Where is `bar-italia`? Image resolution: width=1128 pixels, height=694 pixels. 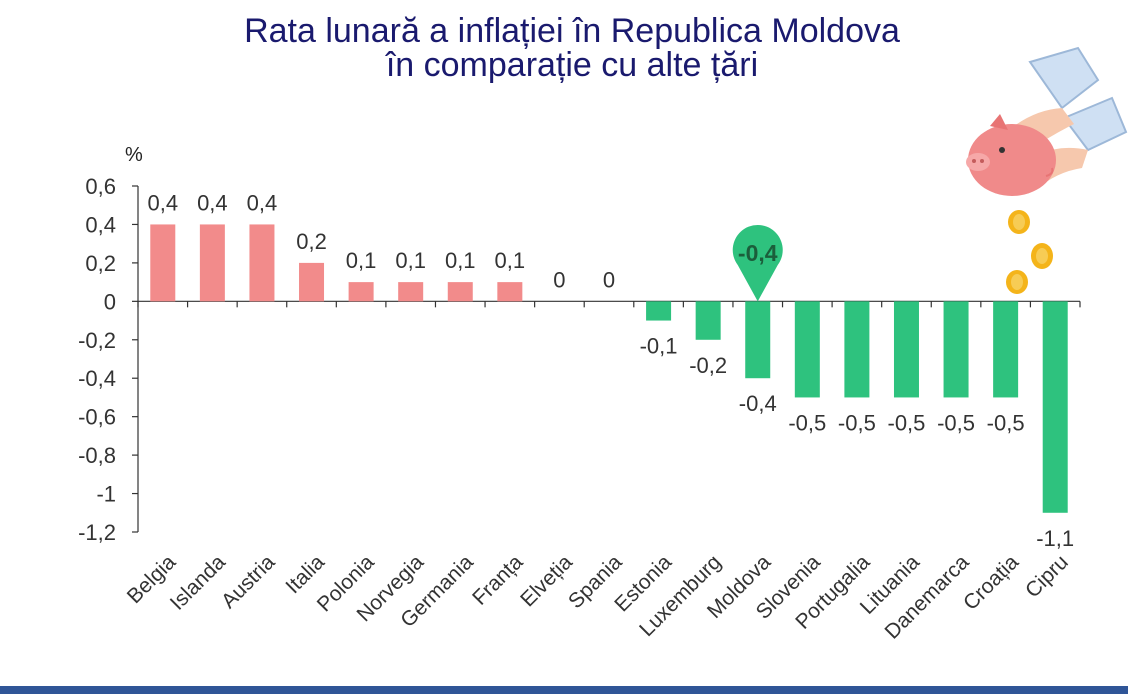 bar-italia is located at coordinates (312, 282).